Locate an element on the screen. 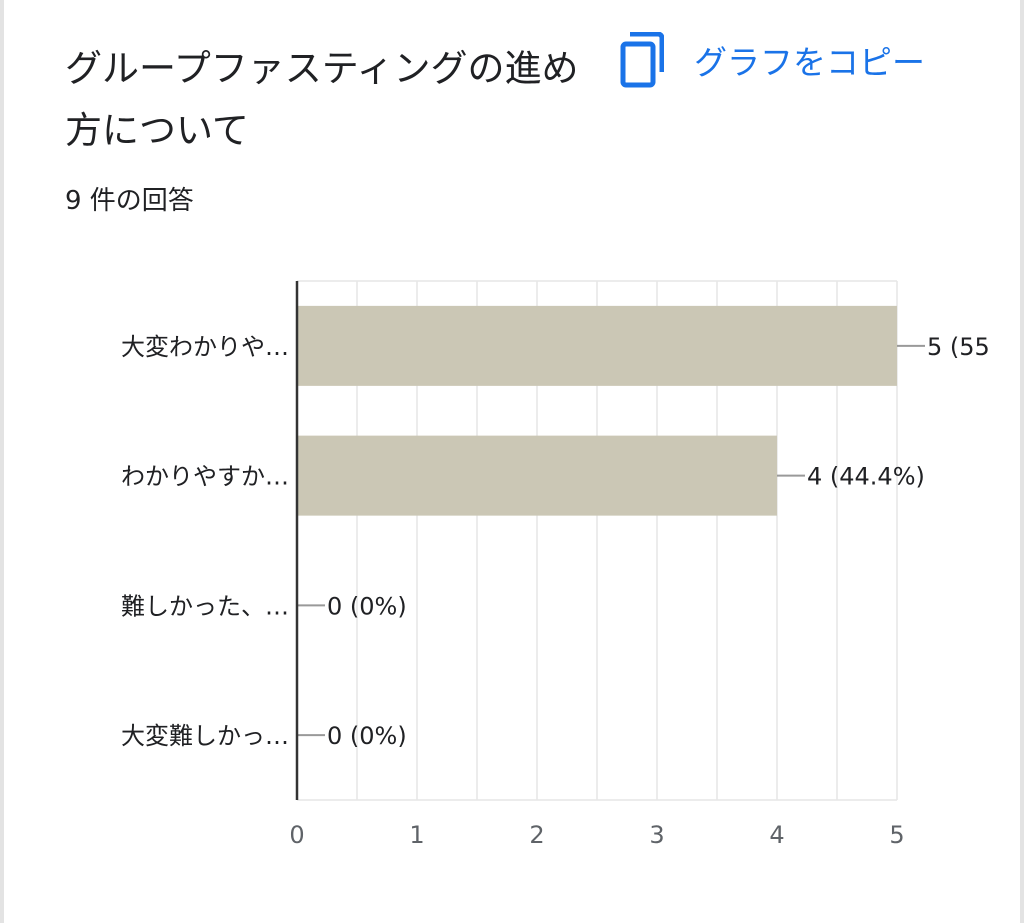  x-tick-label: 5 is located at coordinates (896, 835).